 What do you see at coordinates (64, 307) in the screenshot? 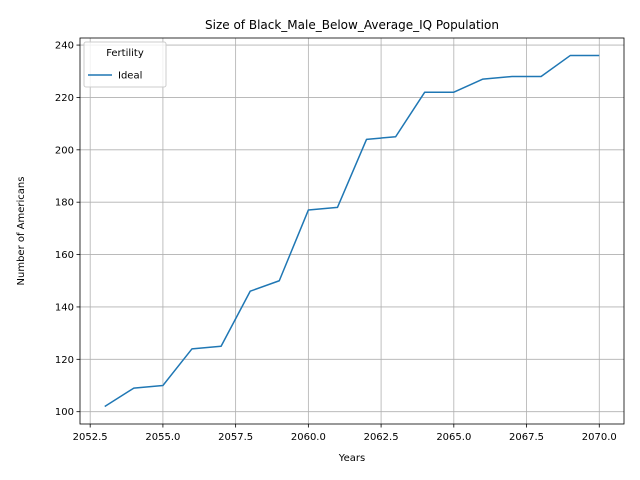
I see `y-tick-label: 140` at bounding box center [64, 307].